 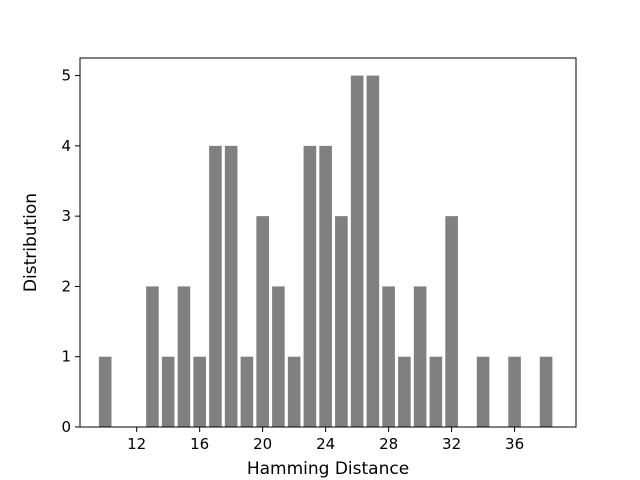 I want to click on y-tick-label: 2, so click(x=66, y=286).